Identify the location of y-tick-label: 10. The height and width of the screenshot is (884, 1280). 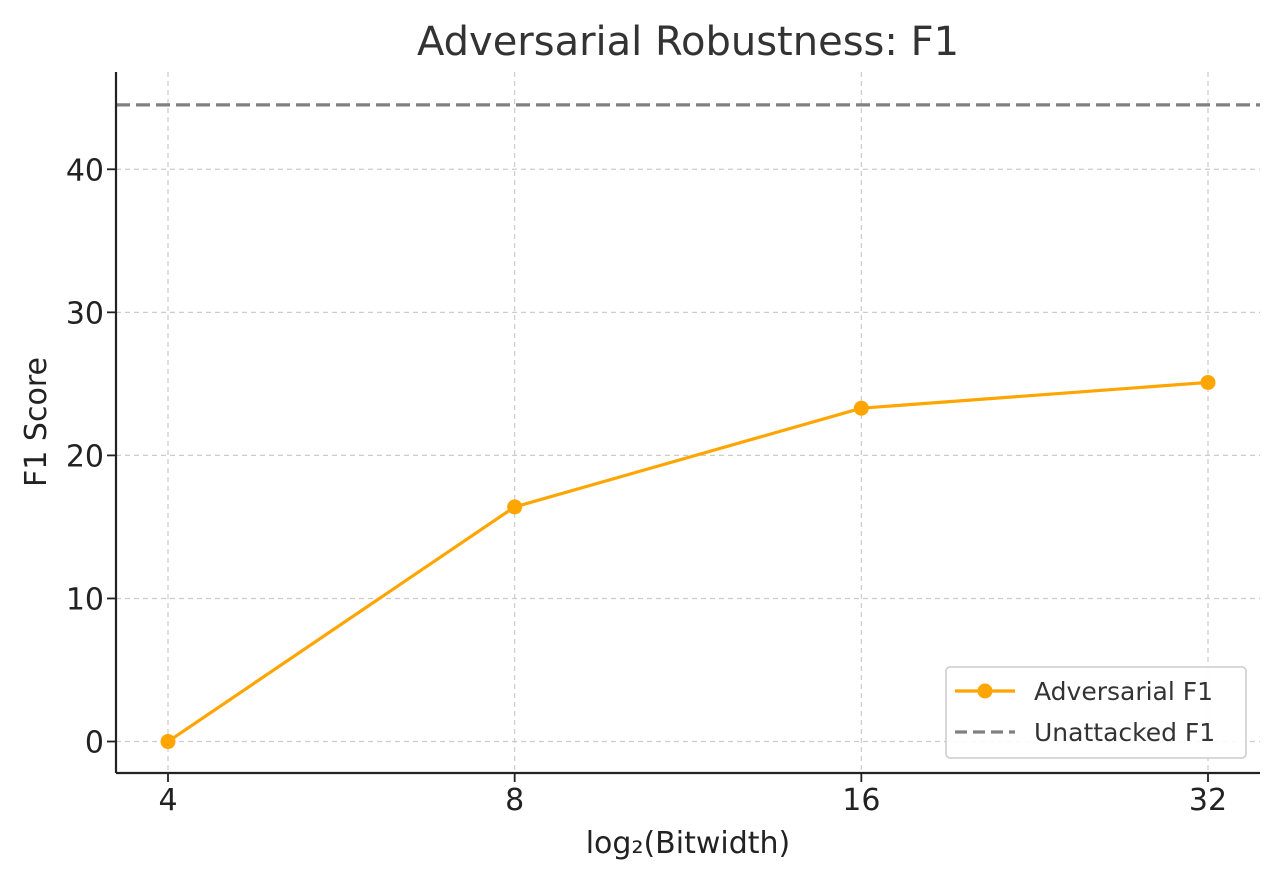
(85, 599).